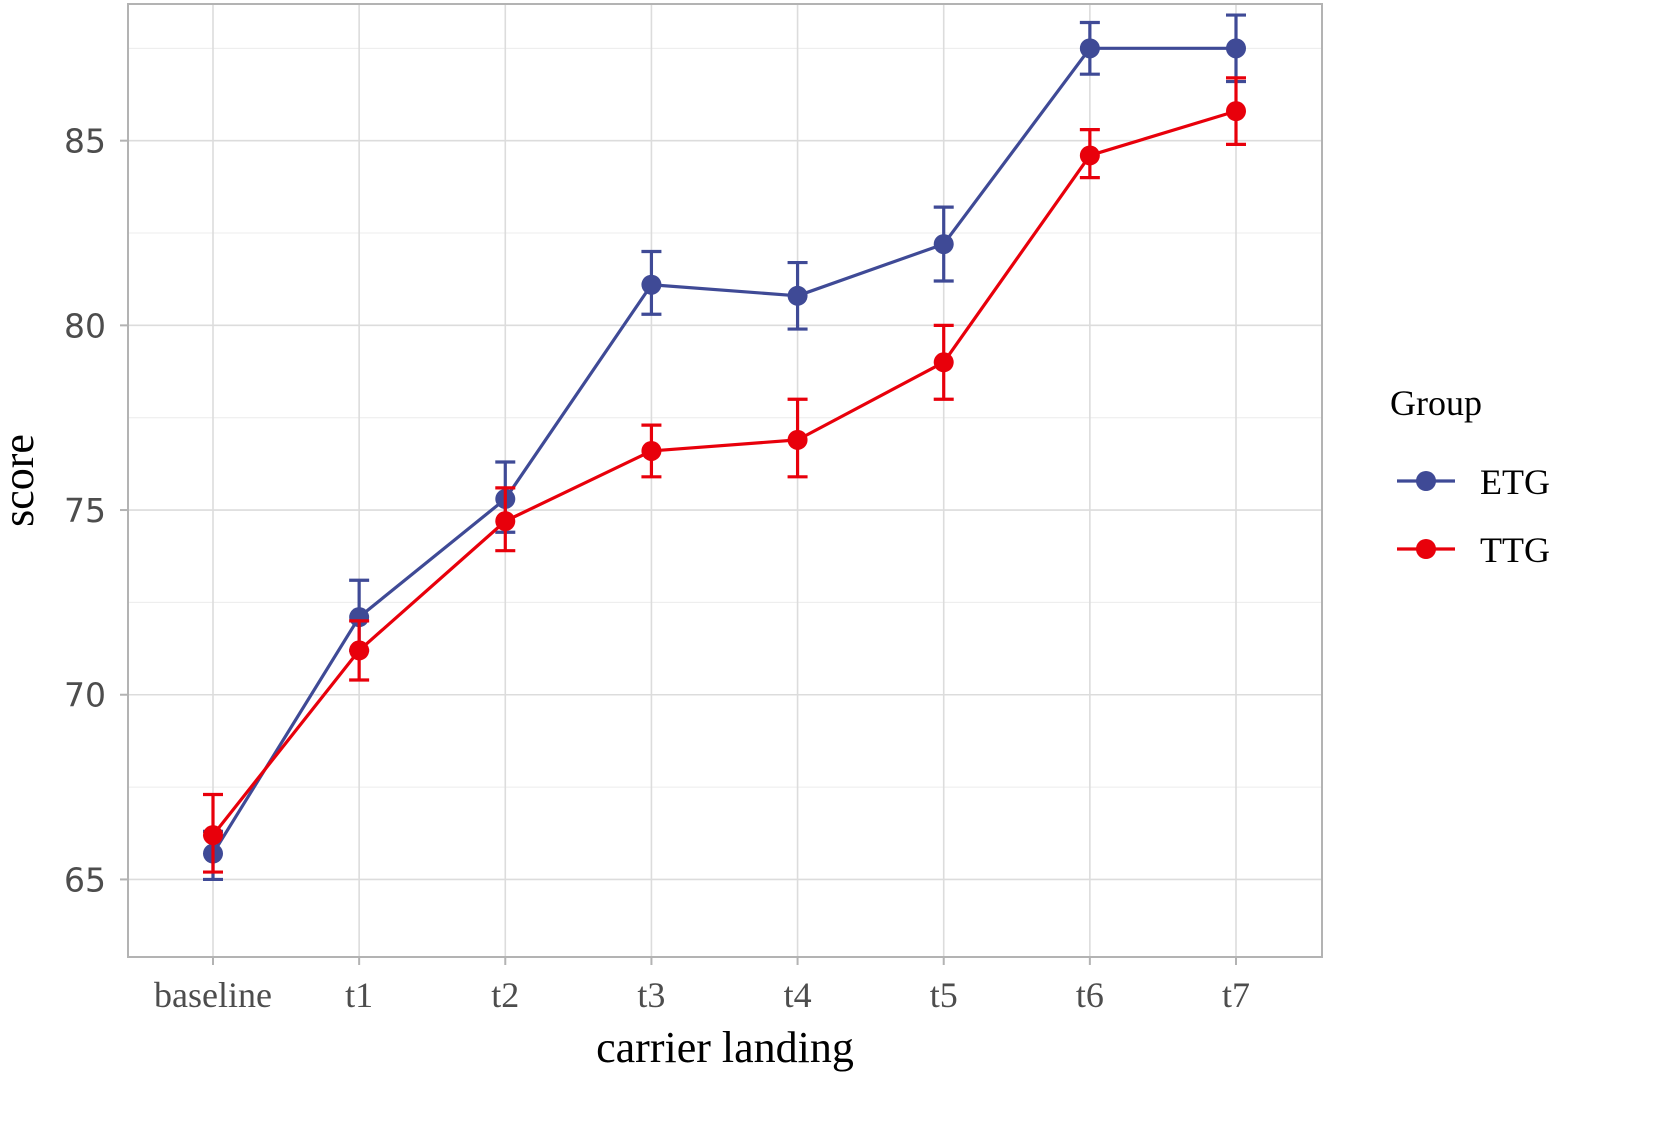  I want to click on y-axis-title: score, so click(21, 480).